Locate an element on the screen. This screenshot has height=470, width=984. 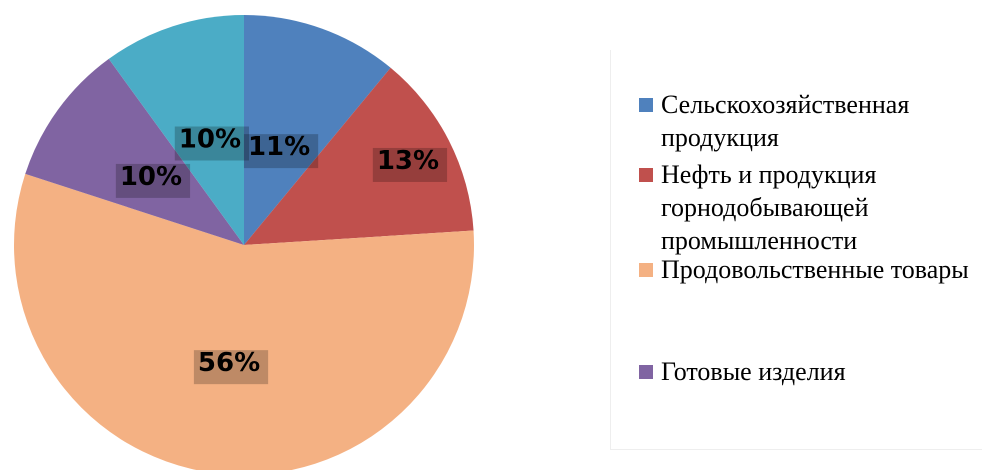
legend-item: Сельскохозяйственная продукция is located at coordinates (806, 121).